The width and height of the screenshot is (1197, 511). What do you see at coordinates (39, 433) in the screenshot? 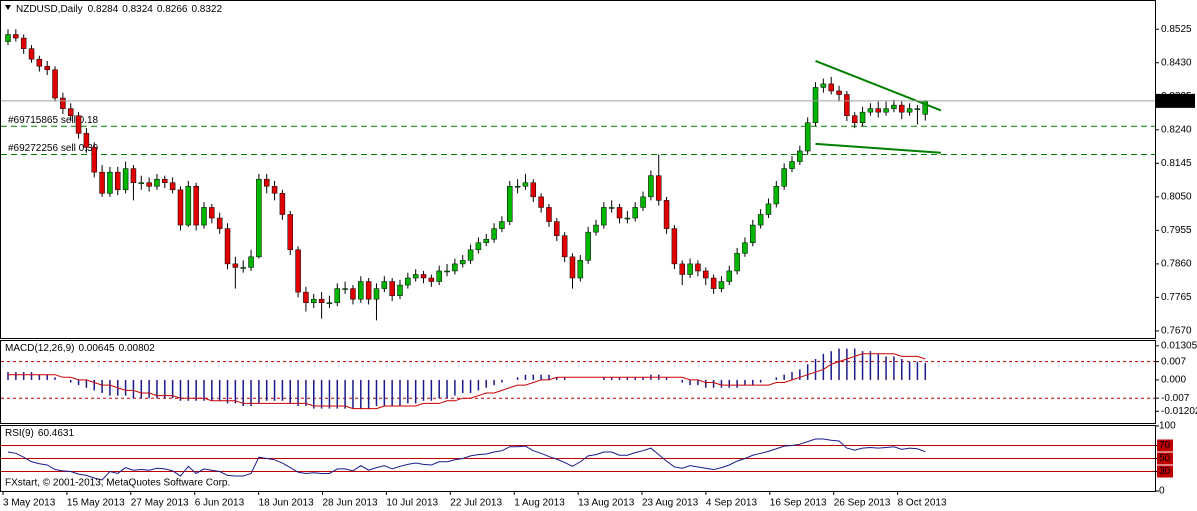
I see `rsi-header: RSI(9) 60.4631` at bounding box center [39, 433].